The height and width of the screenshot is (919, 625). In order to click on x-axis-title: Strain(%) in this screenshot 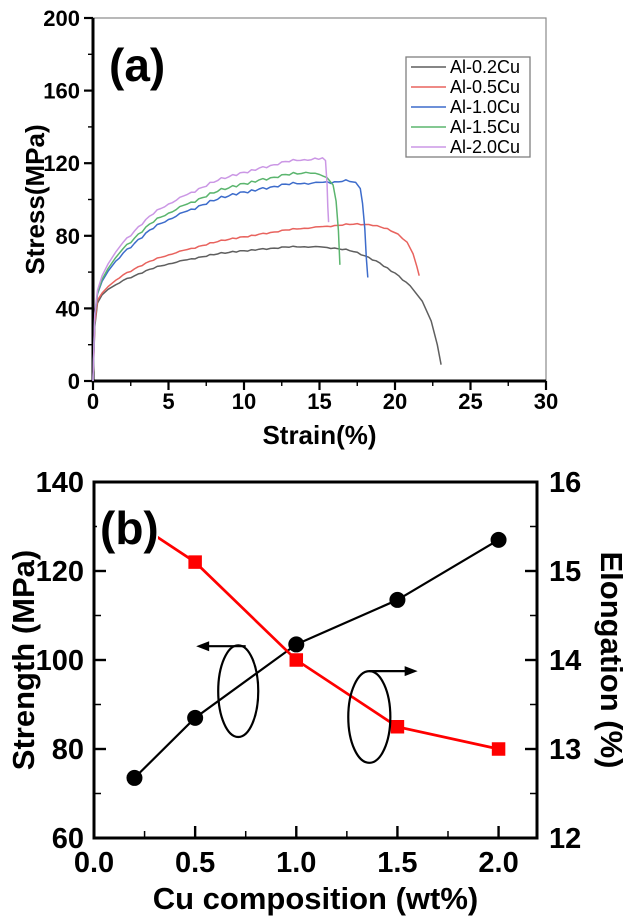, I will do `click(319, 435)`.